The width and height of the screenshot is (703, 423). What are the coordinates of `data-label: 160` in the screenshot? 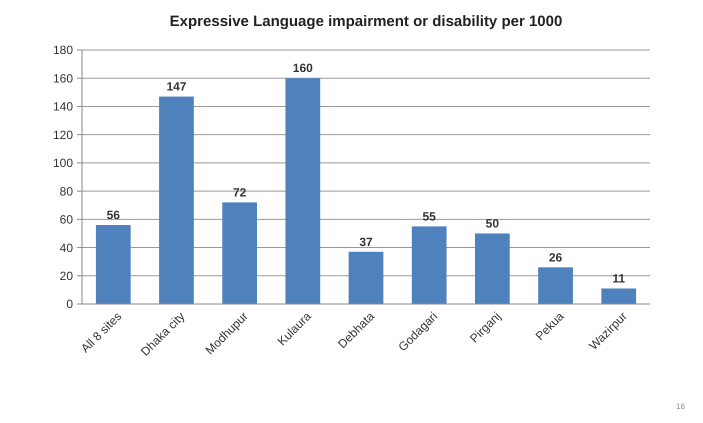 It's located at (303, 68).